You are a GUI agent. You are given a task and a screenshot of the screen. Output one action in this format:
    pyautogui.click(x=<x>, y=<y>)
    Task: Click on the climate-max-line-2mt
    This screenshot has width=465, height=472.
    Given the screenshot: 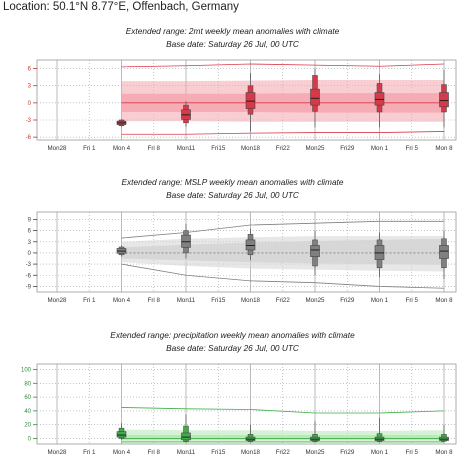 What is the action you would take?
    pyautogui.click(x=283, y=65)
    